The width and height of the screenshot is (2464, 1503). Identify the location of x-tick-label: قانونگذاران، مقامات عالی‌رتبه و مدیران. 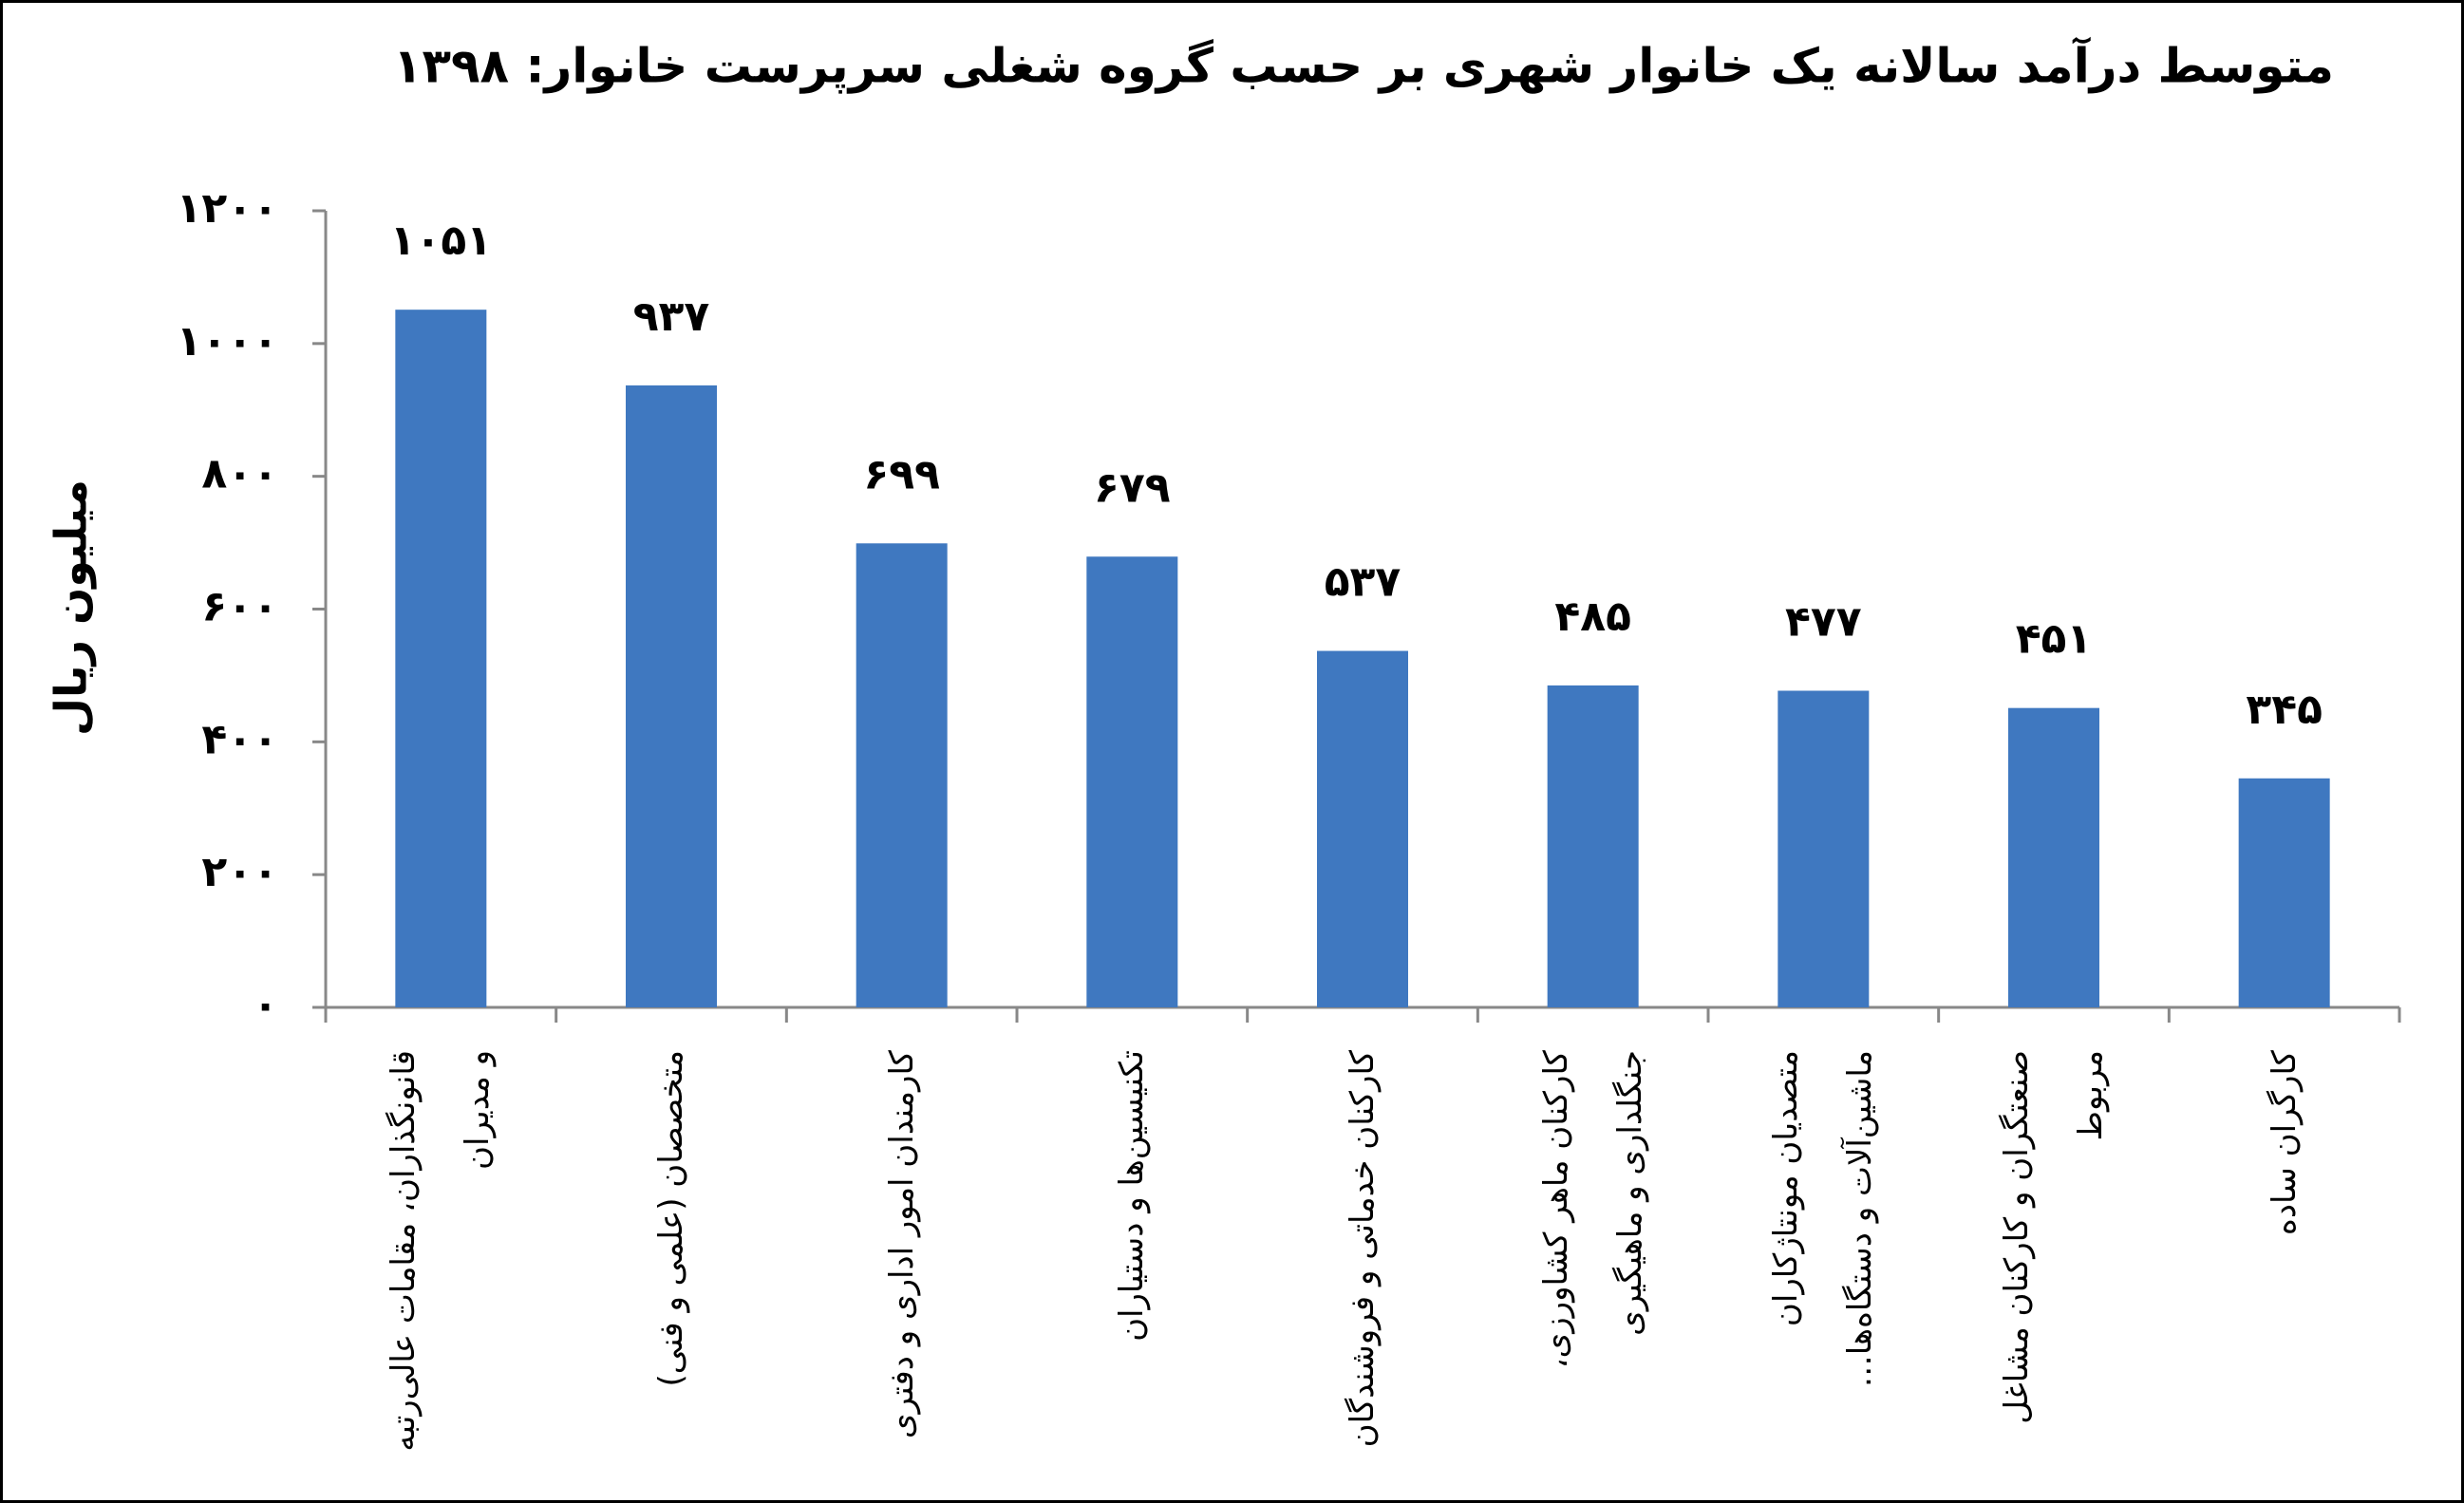
(442, 1251).